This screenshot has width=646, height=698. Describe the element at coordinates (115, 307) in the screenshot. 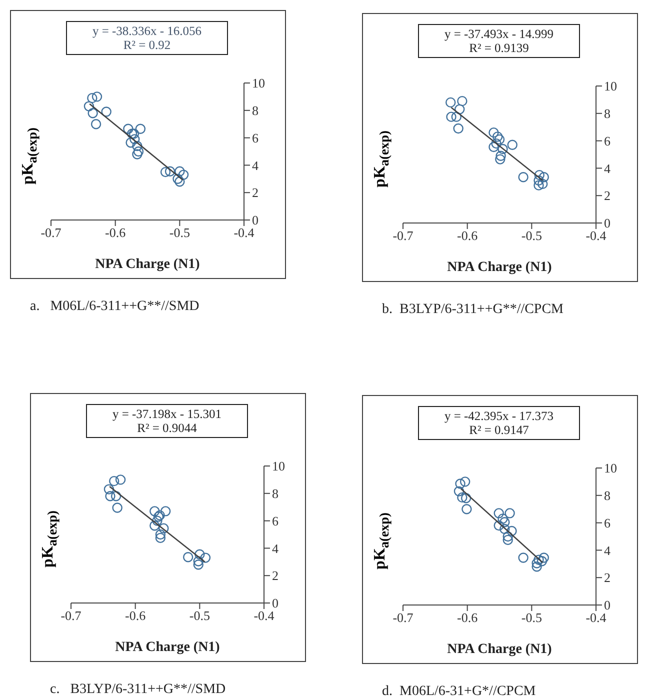

I see `text: a. M06L/6-311++G**//SMD` at that location.